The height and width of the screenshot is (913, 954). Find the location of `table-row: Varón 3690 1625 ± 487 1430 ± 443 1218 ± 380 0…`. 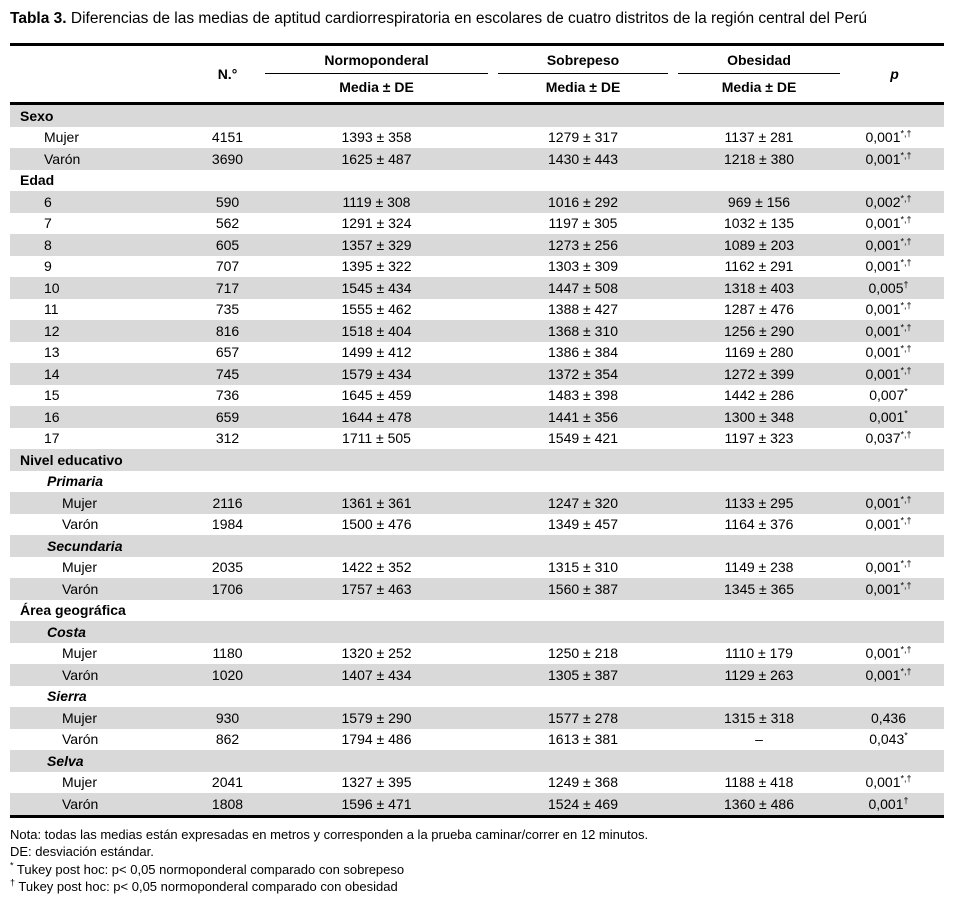

table-row: Varón 3690 1625 ± 487 1430 ± 443 1218 ± 380 0… is located at coordinates (477, 159).